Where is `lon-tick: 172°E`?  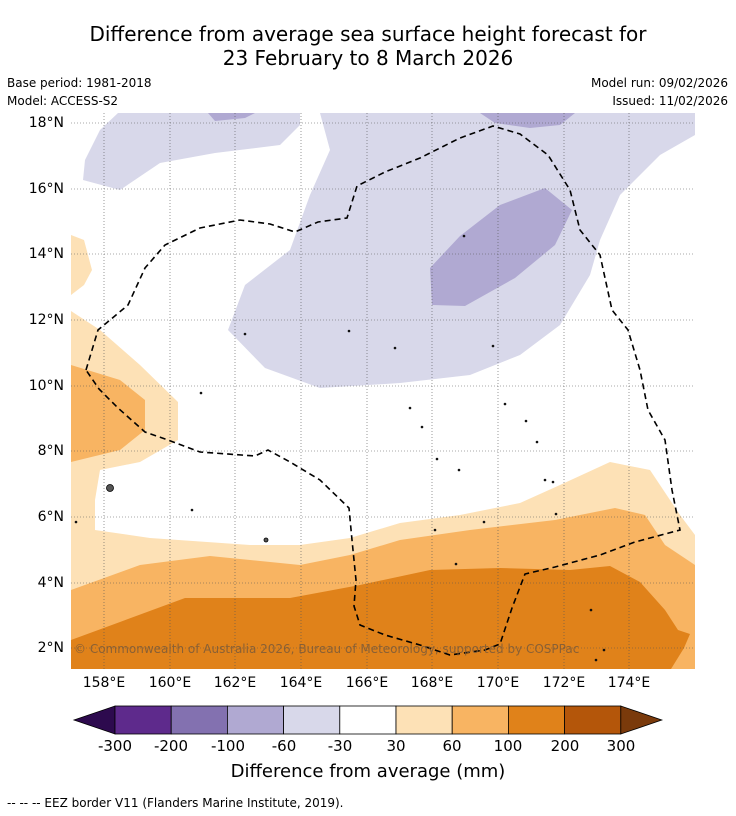
lon-tick: 172°E is located at coordinates (564, 683).